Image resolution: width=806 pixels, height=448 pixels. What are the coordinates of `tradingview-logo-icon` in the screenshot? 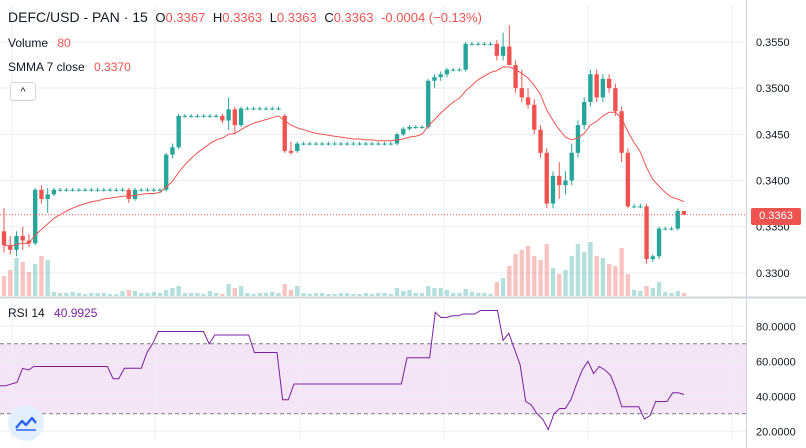 It's located at (26, 423).